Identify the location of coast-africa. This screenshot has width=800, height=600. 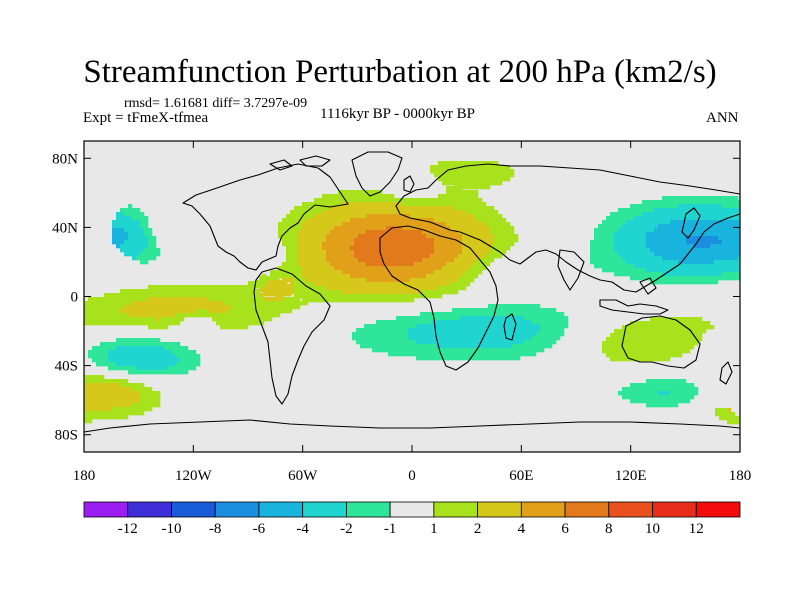
(439, 298).